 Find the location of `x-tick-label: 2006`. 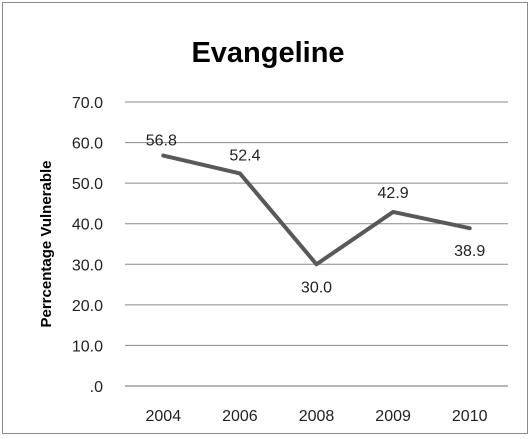

x-tick-label: 2006 is located at coordinates (240, 416).